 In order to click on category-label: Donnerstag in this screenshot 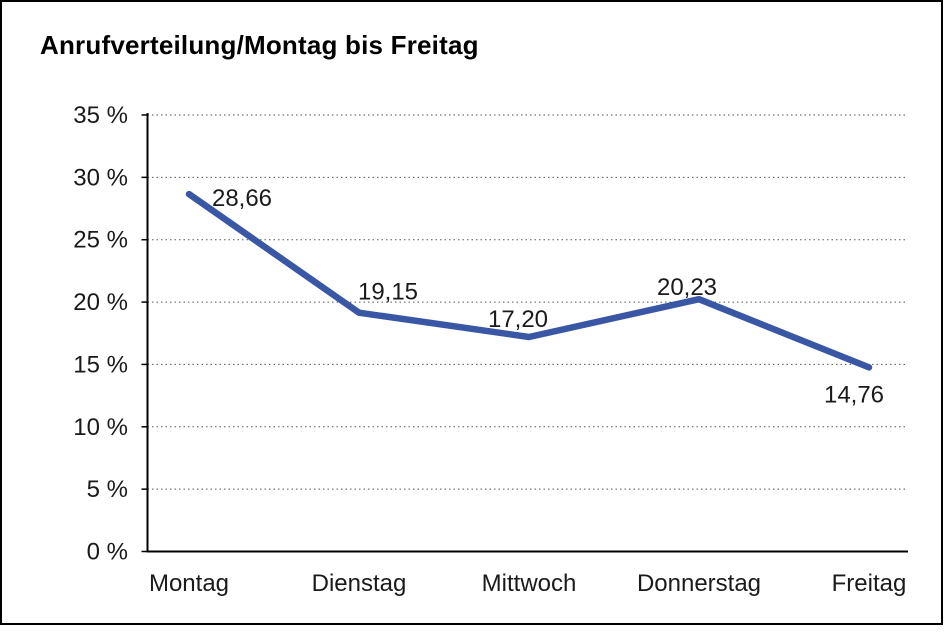, I will do `click(699, 583)`.